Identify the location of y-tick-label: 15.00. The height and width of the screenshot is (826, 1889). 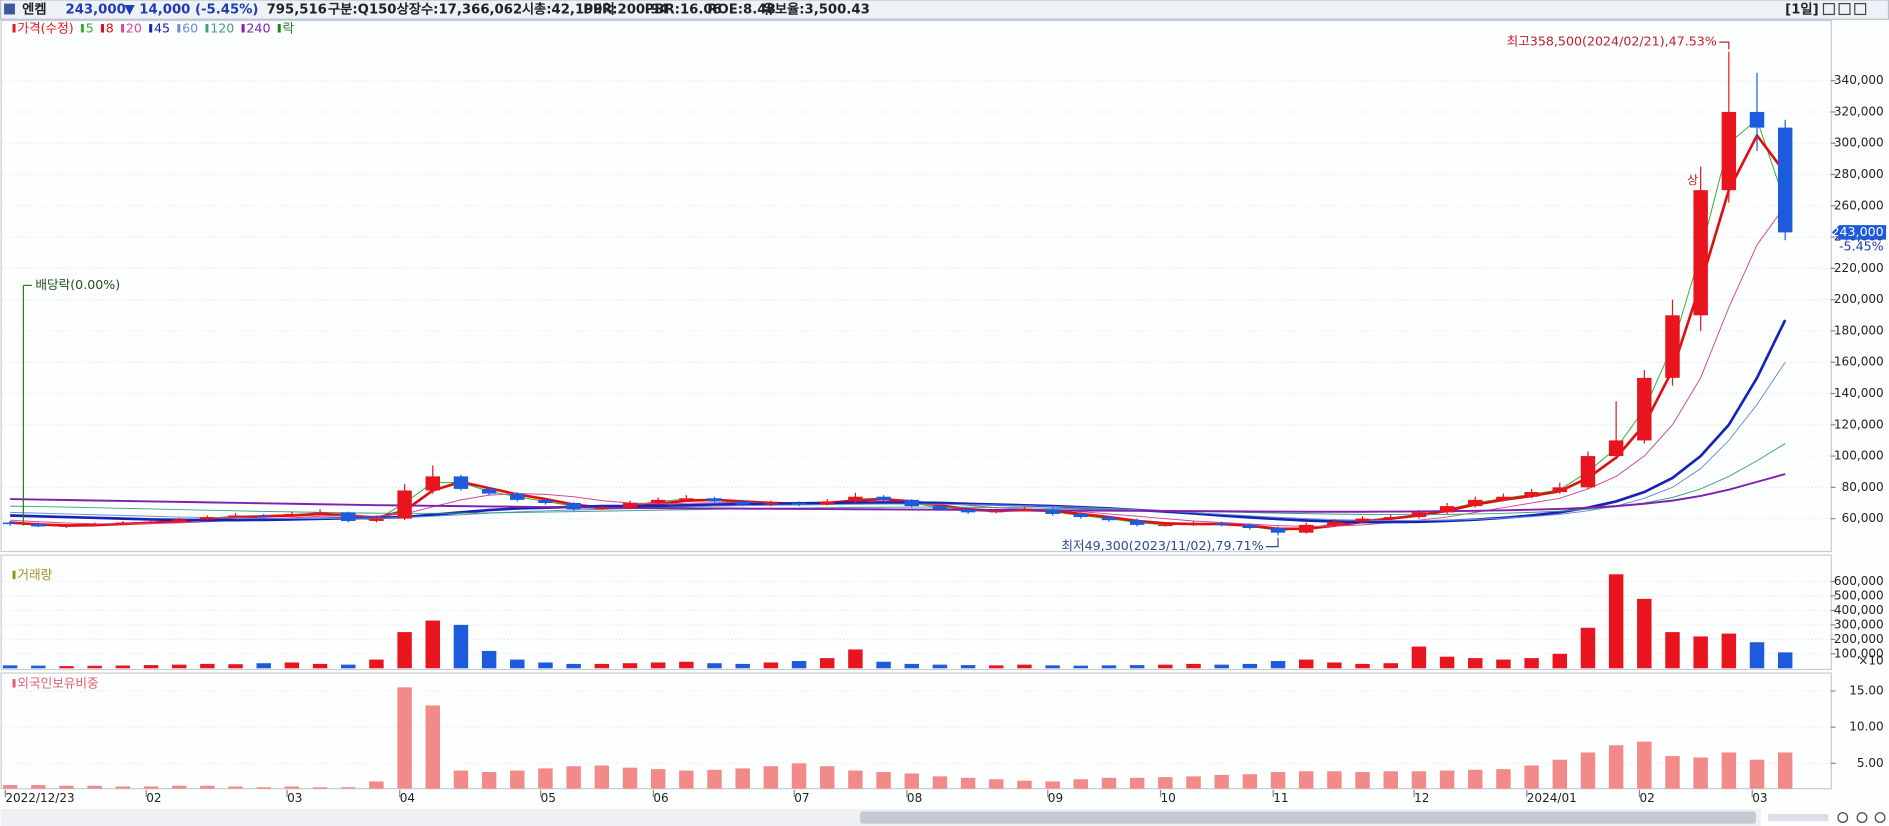
(1866, 690).